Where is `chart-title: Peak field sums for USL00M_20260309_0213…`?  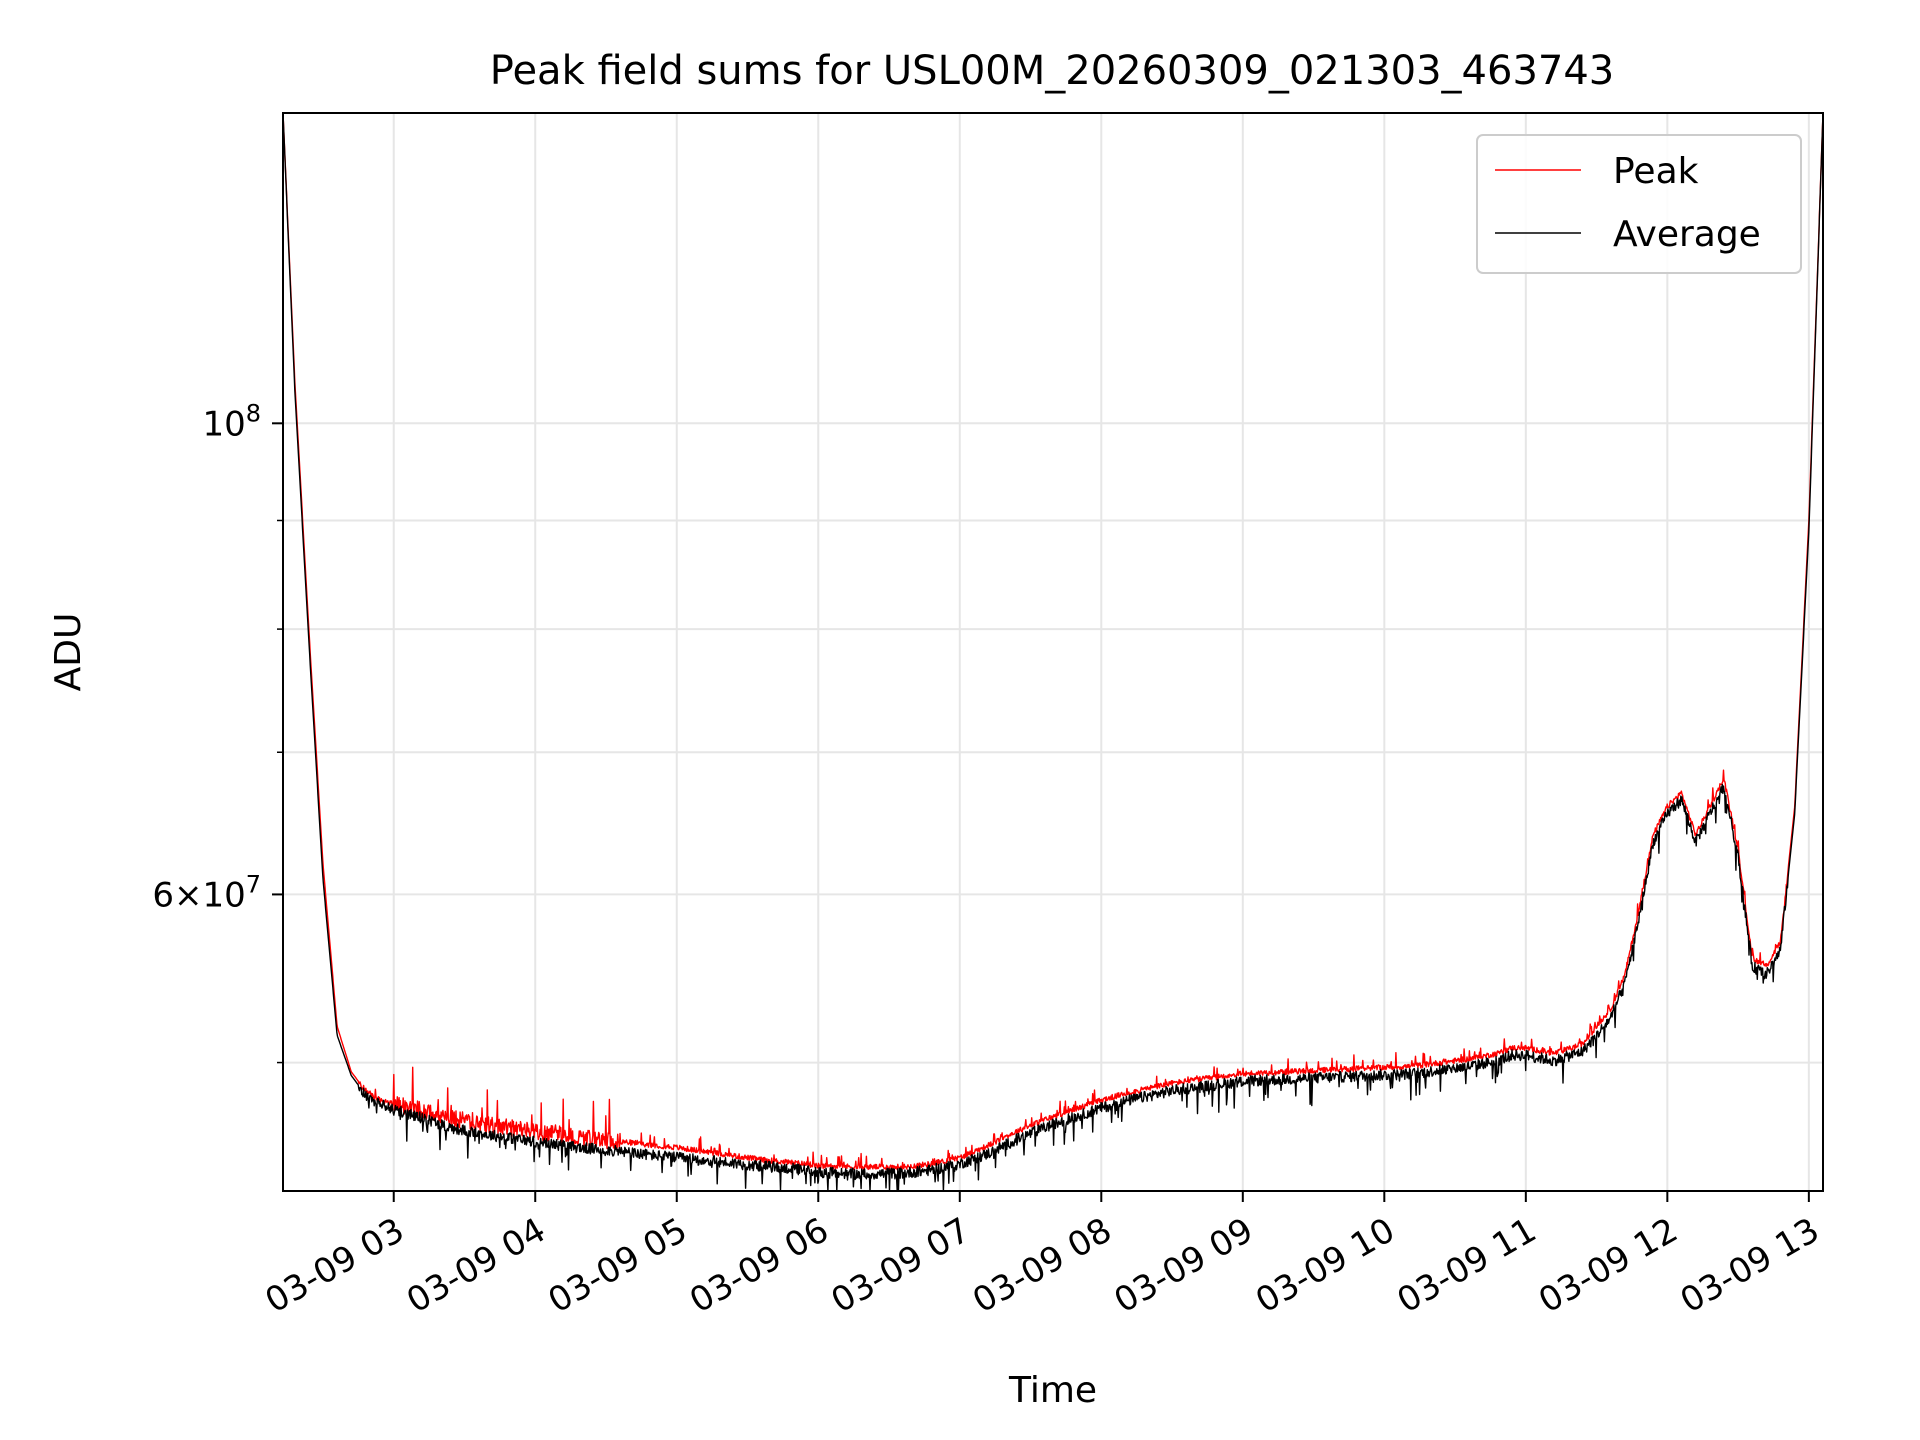 chart-title: Peak field sums for USL00M_20260309_0213… is located at coordinates (1052, 71).